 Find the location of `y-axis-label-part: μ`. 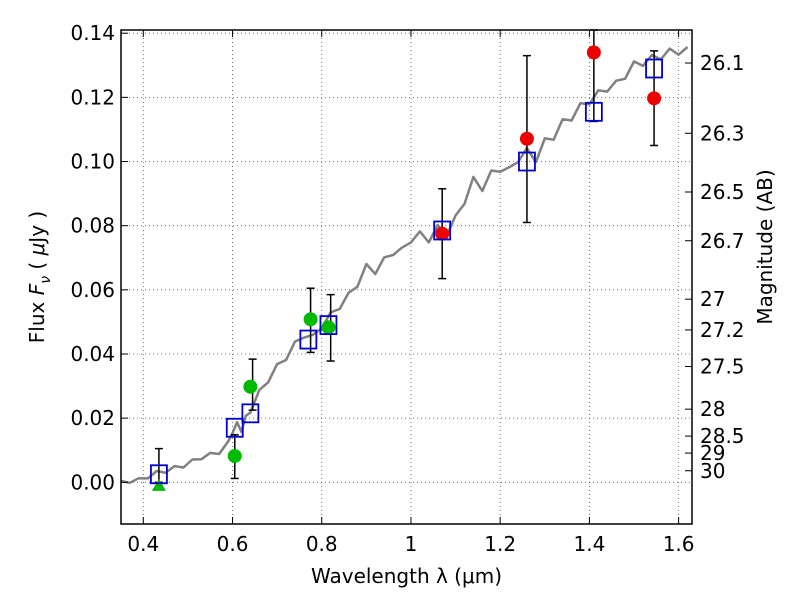

y-axis-label-part: μ is located at coordinates (37, 250).